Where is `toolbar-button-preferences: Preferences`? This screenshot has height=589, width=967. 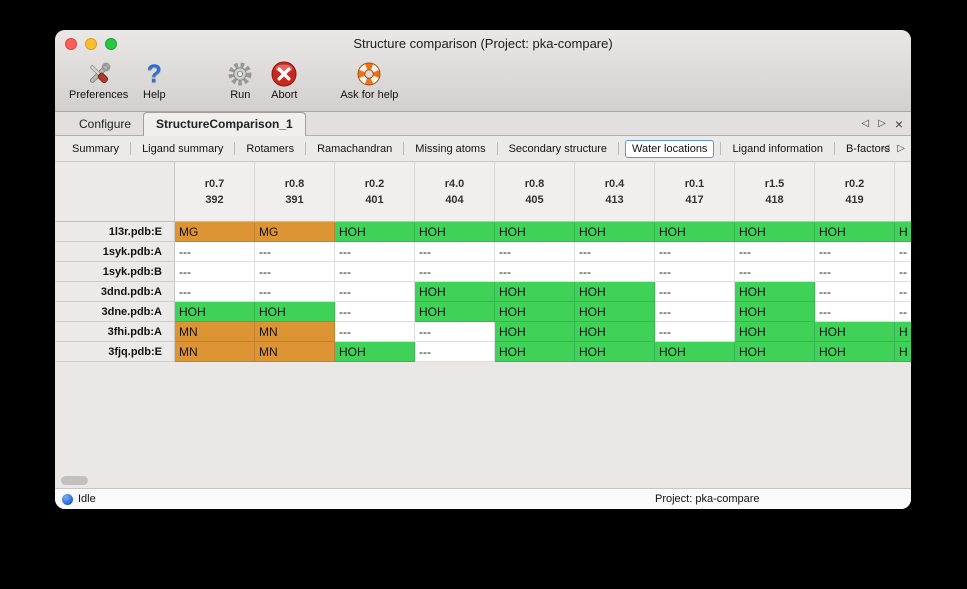 toolbar-button-preferences: Preferences is located at coordinates (98, 80).